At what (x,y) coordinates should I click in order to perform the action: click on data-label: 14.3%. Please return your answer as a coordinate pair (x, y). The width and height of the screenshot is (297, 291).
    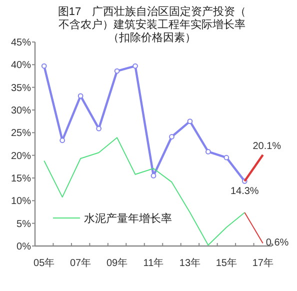
    Looking at the image, I should click on (244, 192).